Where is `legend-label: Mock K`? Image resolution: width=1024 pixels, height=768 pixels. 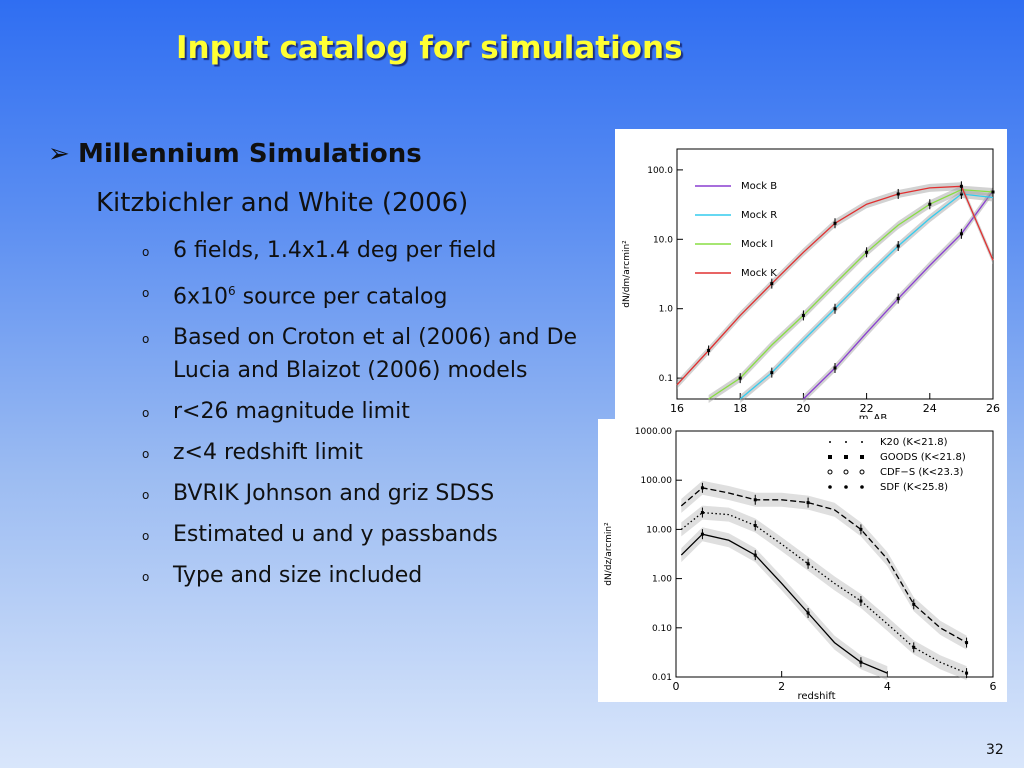 legend-label: Mock K is located at coordinates (759, 273).